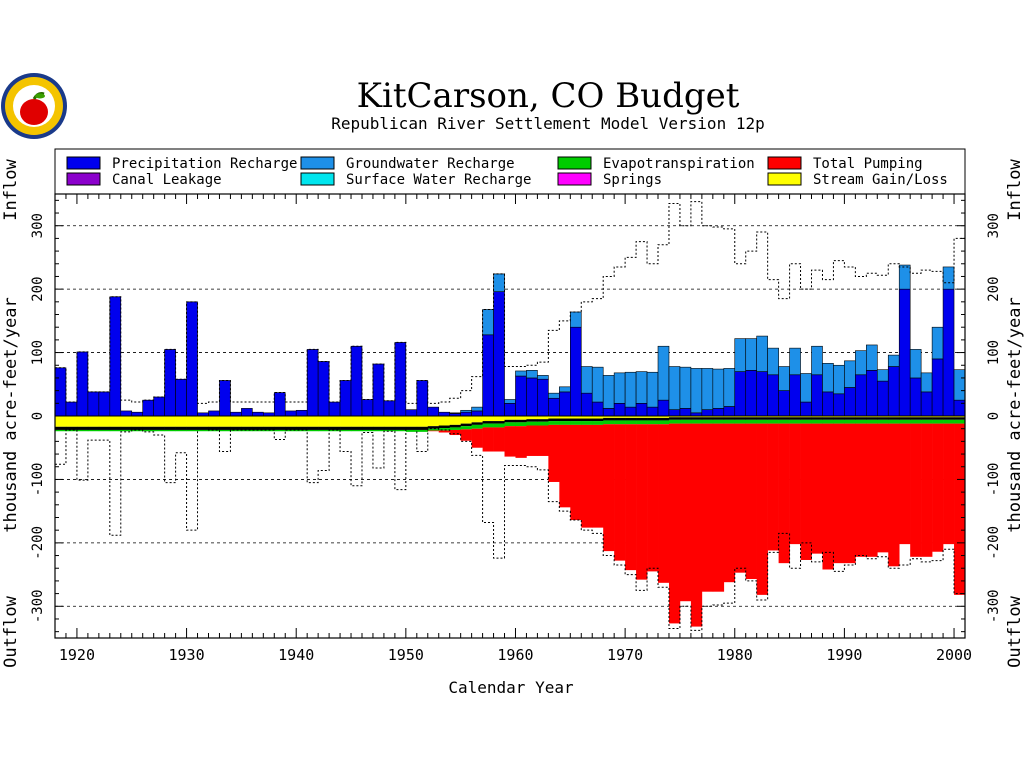  I want to click on x-tick-label: 1940, so click(296, 655).